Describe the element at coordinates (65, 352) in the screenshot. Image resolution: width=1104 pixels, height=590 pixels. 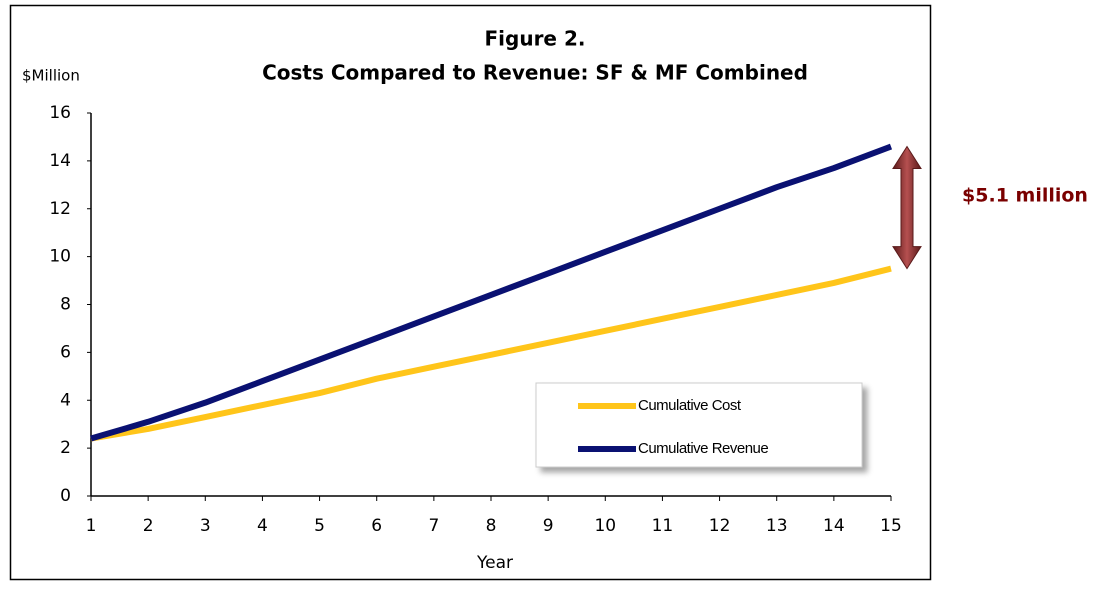
I see `y-tick-label: 6` at that location.